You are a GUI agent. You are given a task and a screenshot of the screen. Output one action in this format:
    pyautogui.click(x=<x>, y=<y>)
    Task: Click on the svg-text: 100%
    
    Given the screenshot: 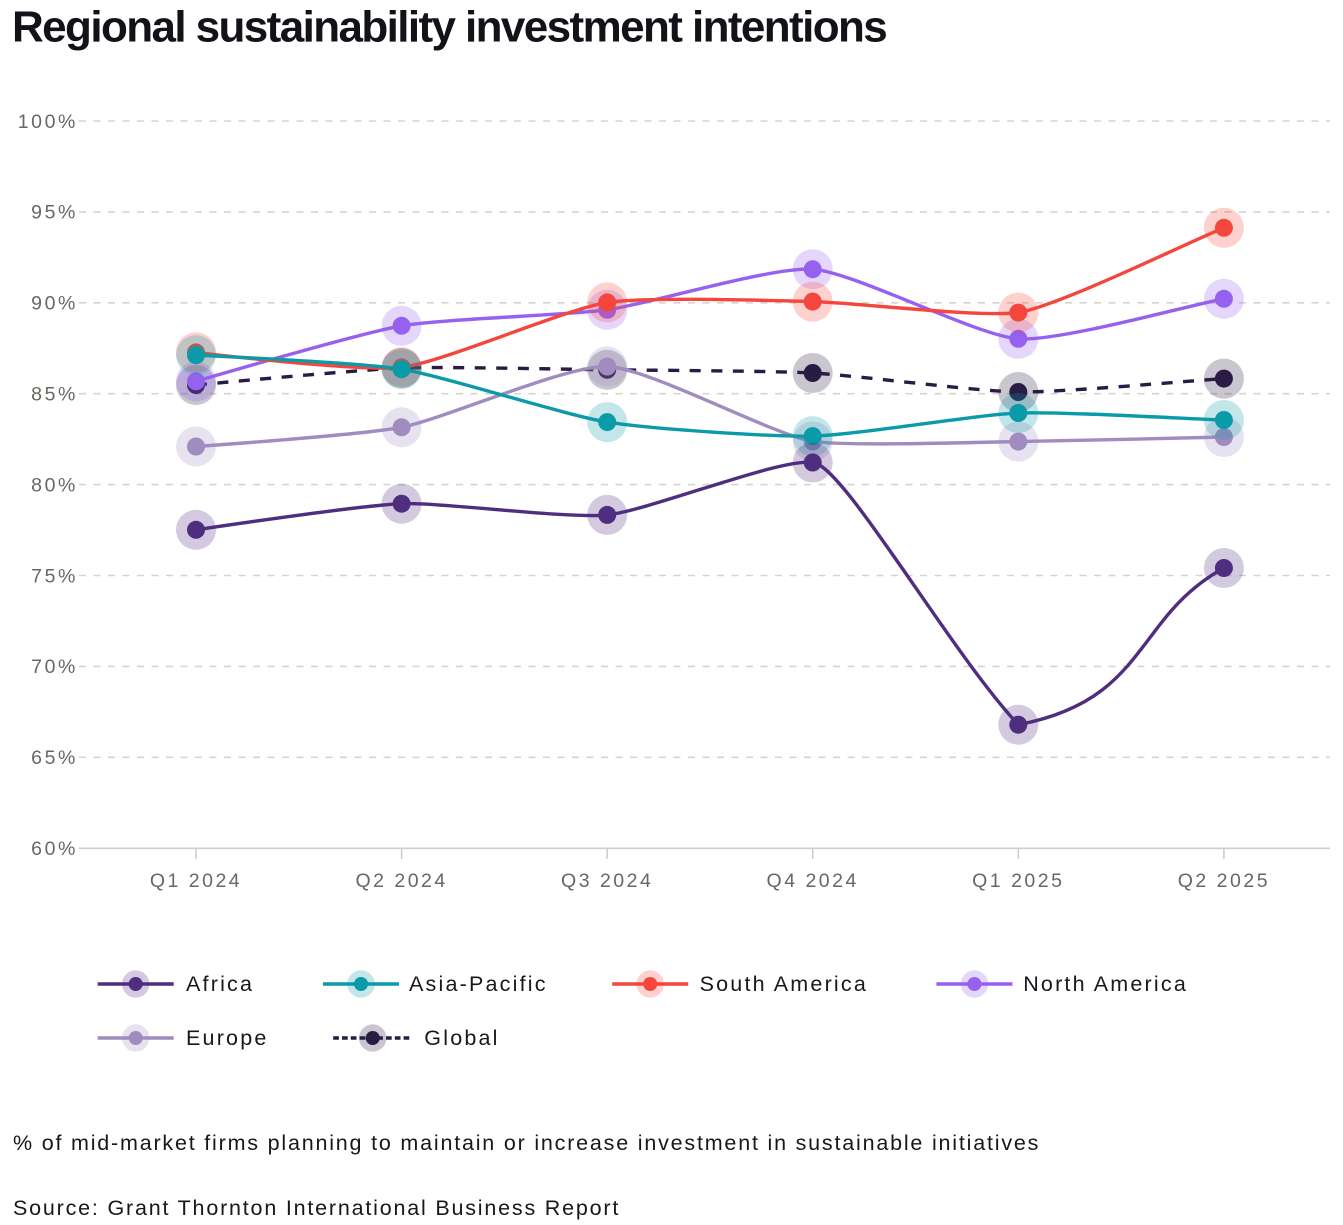 What is the action you would take?
    pyautogui.click(x=48, y=122)
    